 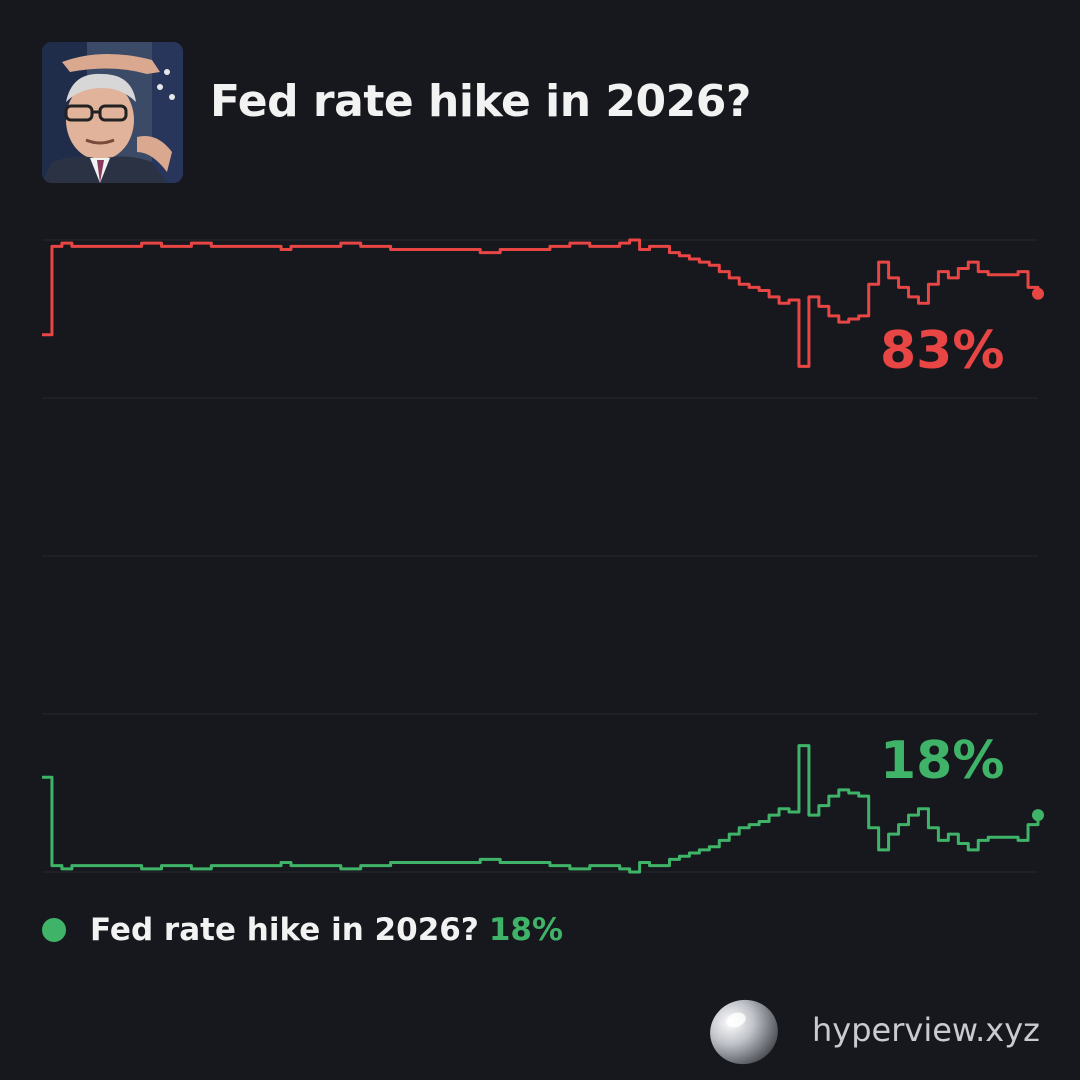 What do you see at coordinates (526, 930) in the screenshot?
I see `legend-value: 18%` at bounding box center [526, 930].